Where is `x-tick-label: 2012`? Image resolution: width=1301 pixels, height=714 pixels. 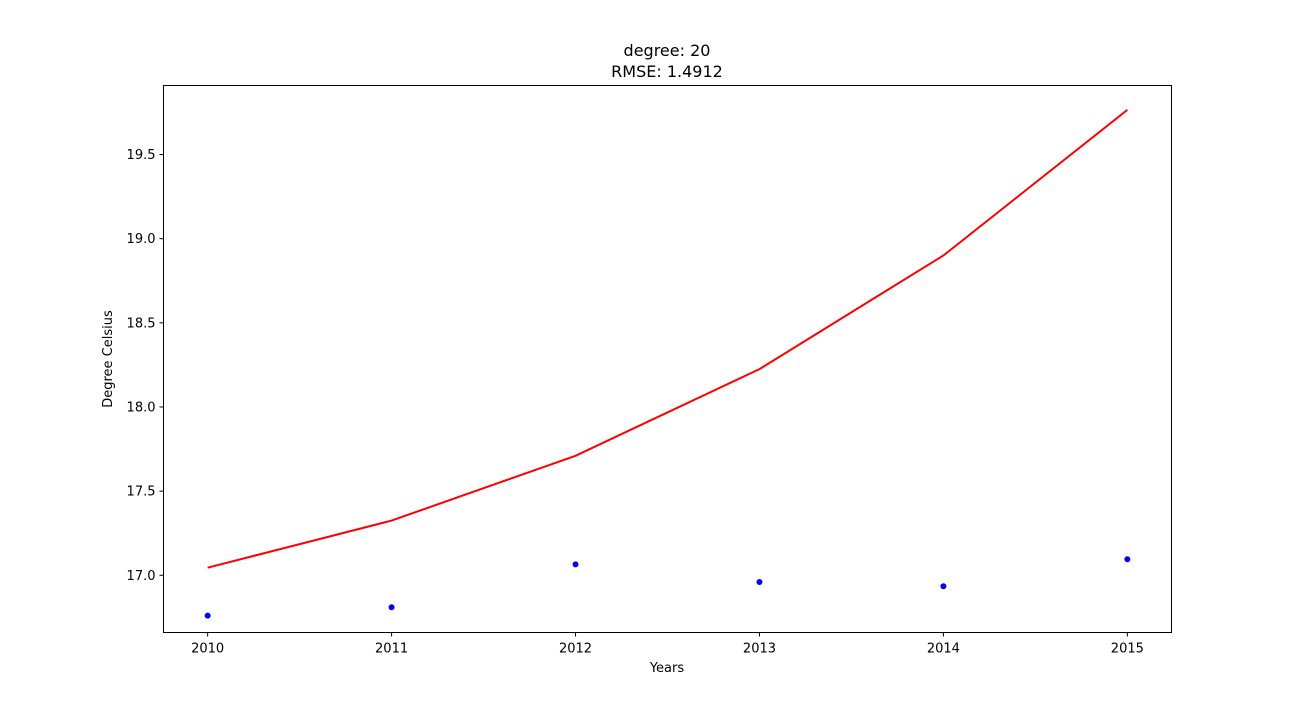
x-tick-label: 2012 is located at coordinates (575, 649).